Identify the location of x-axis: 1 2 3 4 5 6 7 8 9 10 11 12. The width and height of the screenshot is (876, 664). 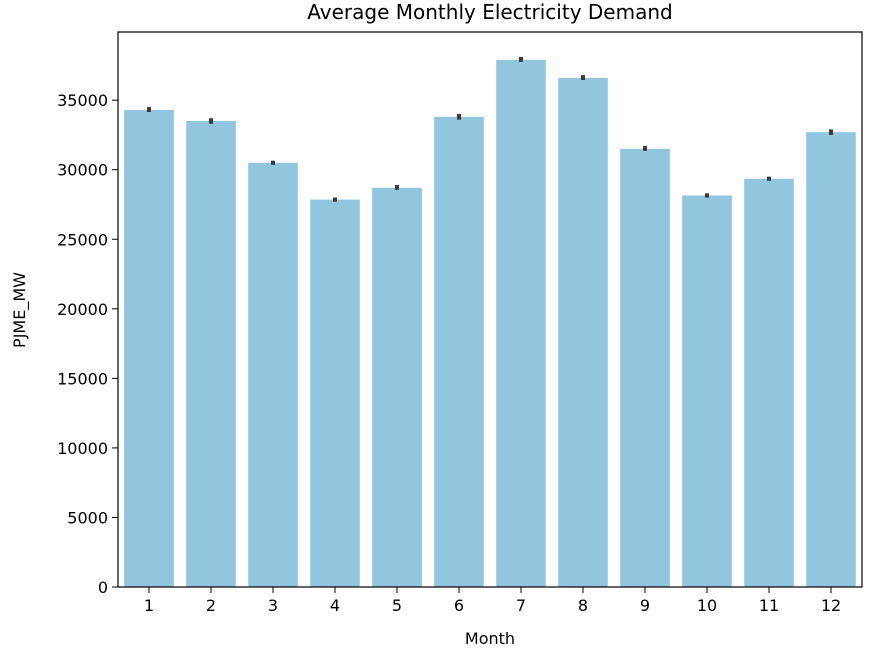
(492, 601).